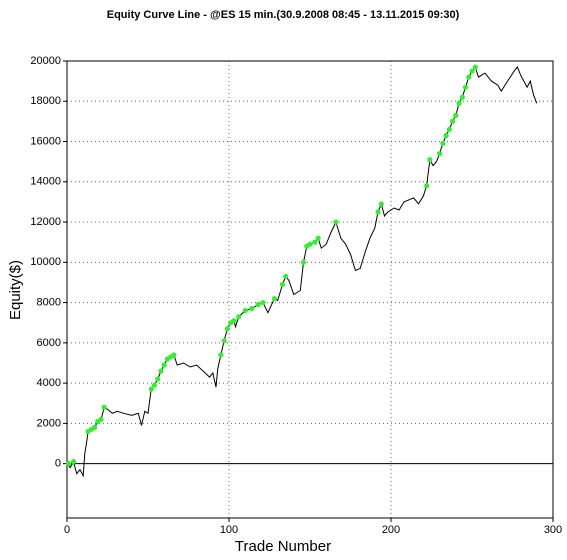 The width and height of the screenshot is (567, 560). I want to click on y-tick-label: 14000, so click(45, 182).